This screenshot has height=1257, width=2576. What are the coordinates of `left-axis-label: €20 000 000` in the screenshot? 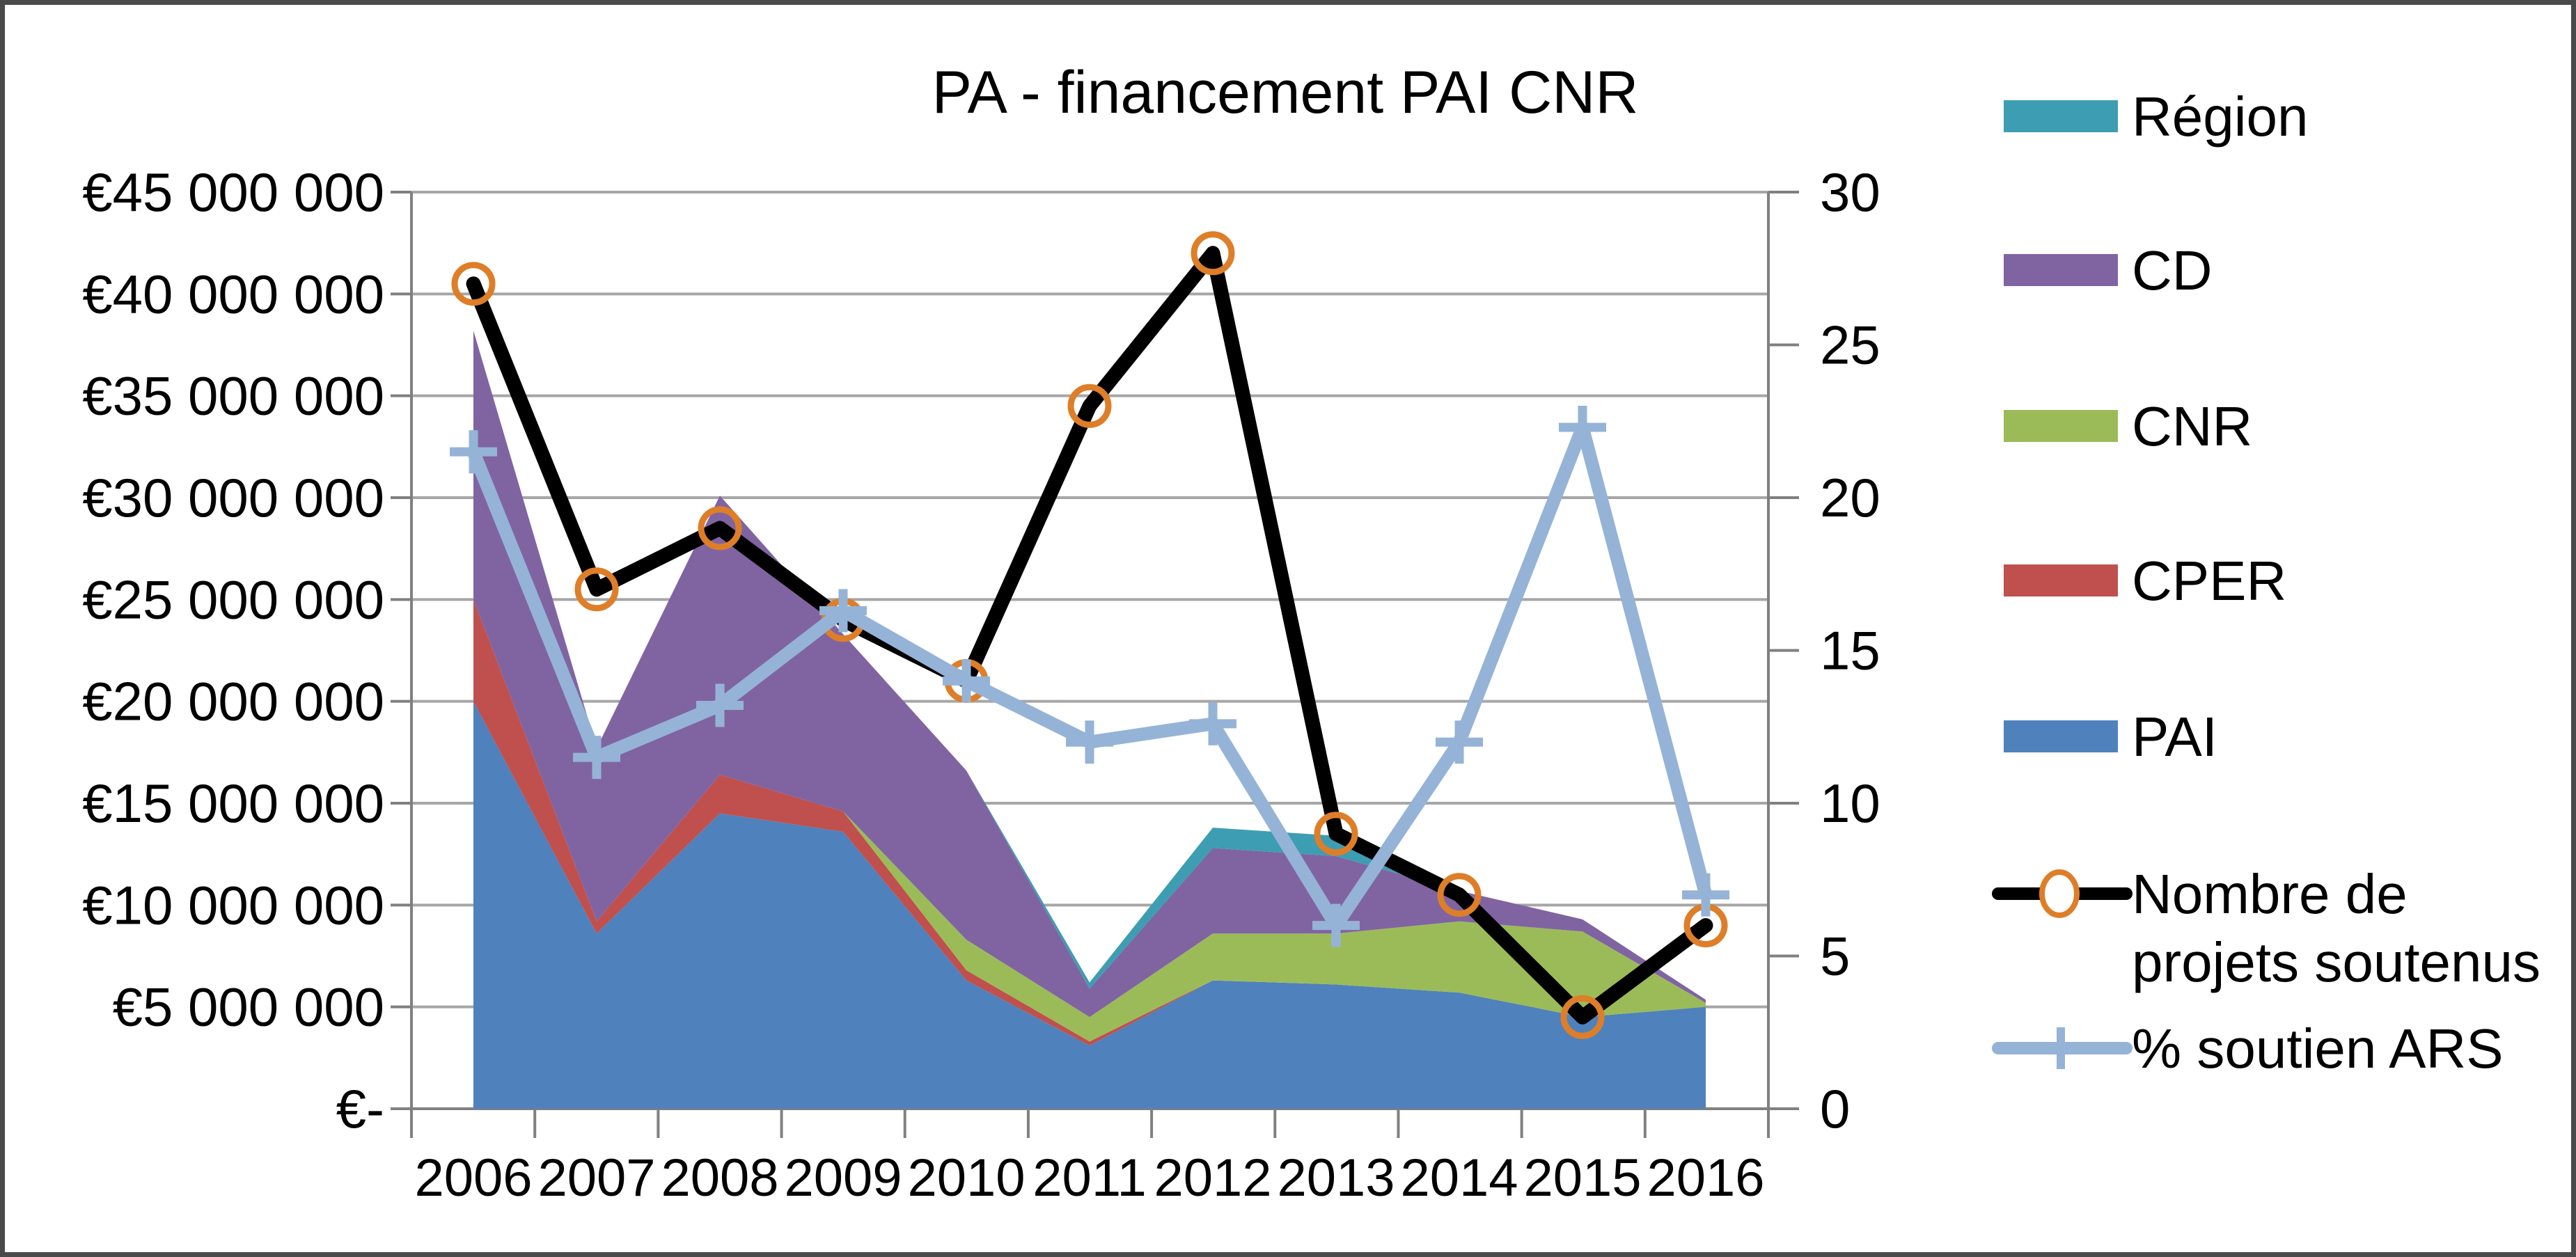 It's located at (233, 701).